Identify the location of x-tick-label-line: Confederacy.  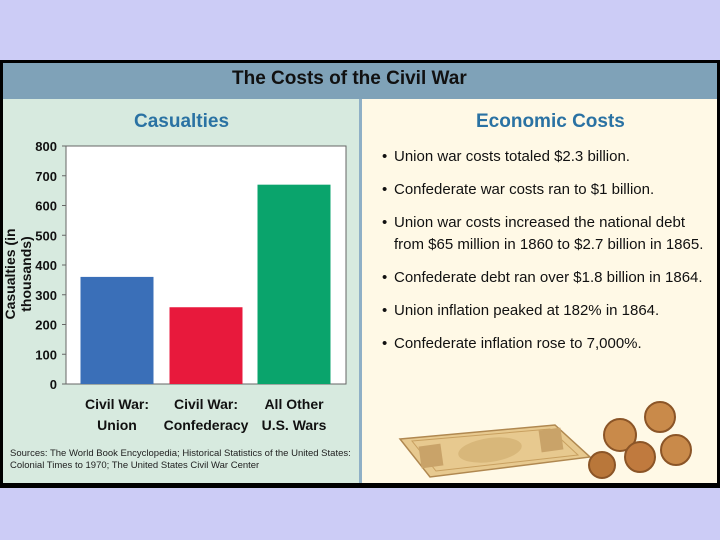
(206, 425).